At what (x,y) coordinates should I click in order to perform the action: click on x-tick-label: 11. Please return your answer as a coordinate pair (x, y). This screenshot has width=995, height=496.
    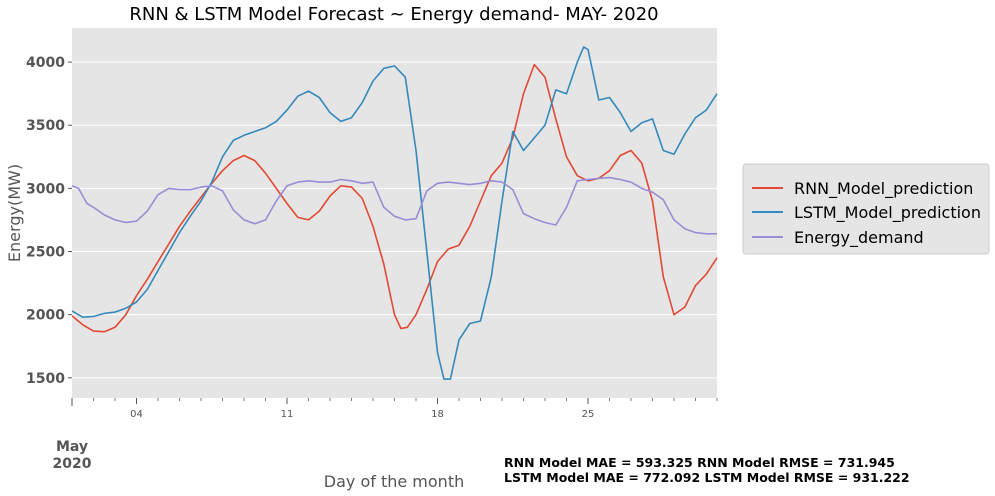
    Looking at the image, I should click on (287, 414).